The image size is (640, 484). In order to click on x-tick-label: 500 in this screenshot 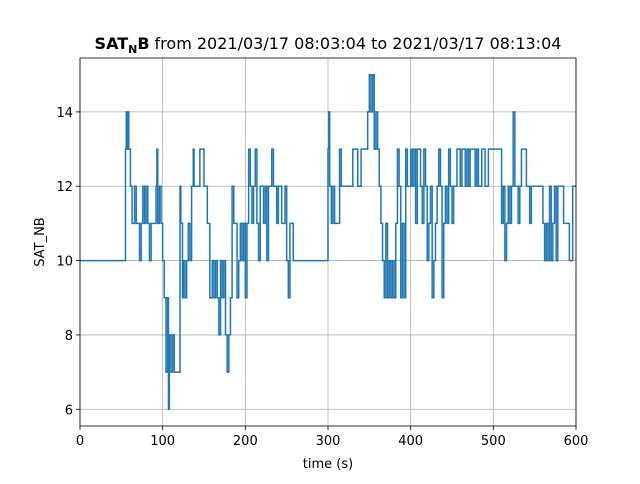, I will do `click(493, 441)`.